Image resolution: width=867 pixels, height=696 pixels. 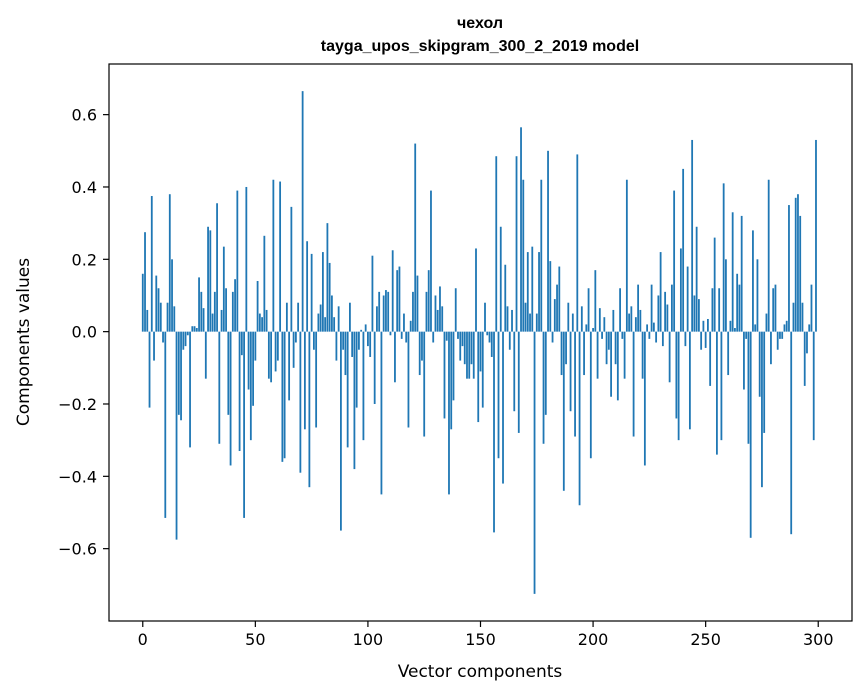 I want to click on x-tick-label: 50, so click(x=255, y=639).